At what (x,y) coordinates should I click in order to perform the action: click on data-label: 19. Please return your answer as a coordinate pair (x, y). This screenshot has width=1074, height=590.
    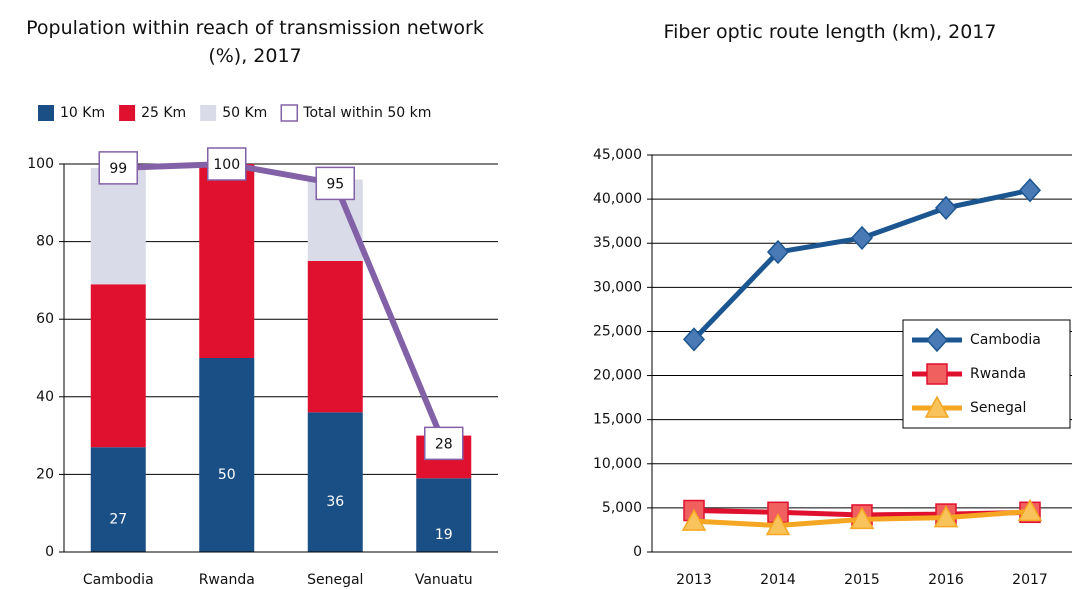
    Looking at the image, I should click on (444, 535).